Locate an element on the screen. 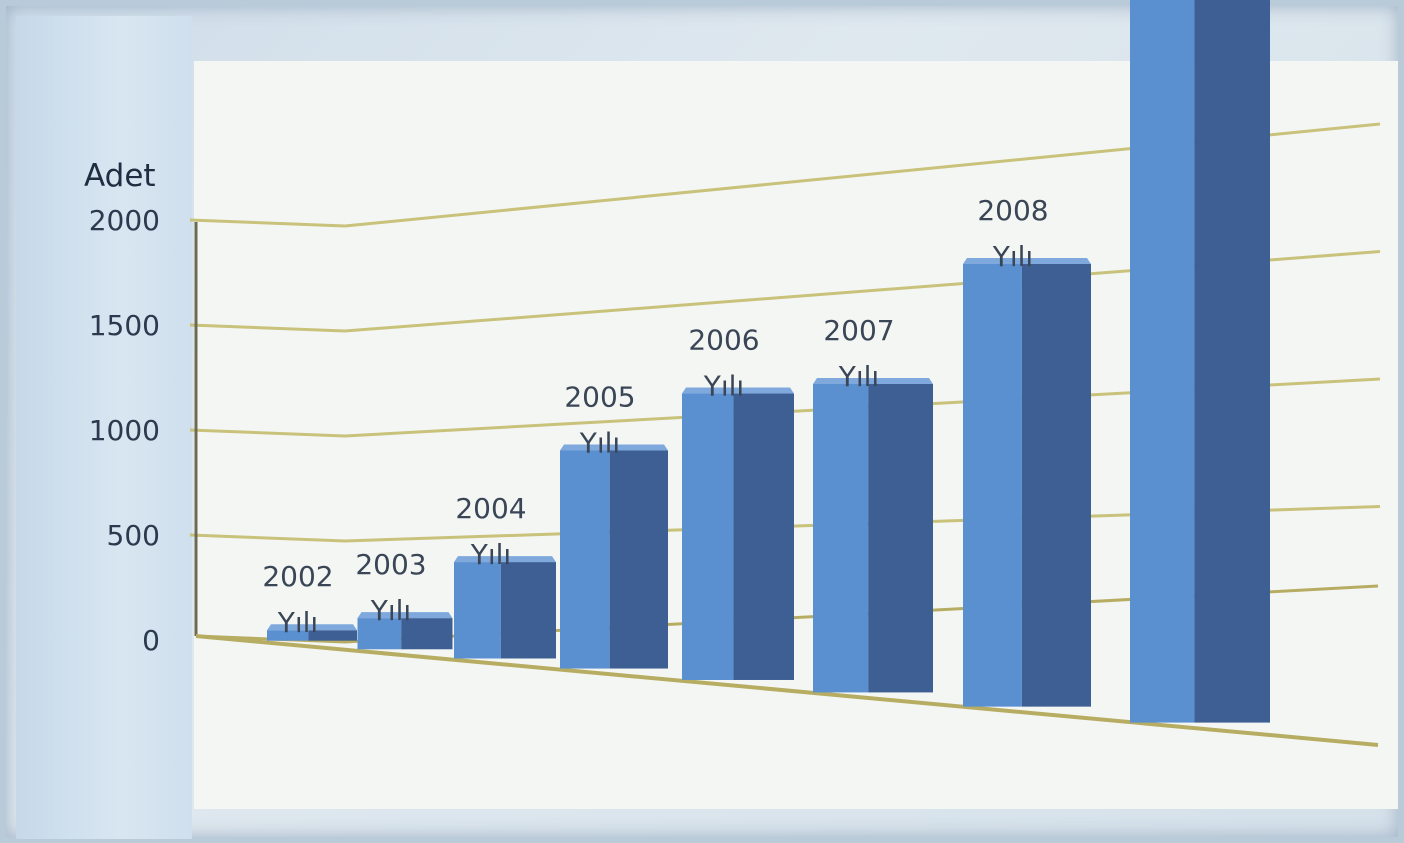 This screenshot has height=843, width=1404. bar-label-year: 2003 is located at coordinates (390, 564).